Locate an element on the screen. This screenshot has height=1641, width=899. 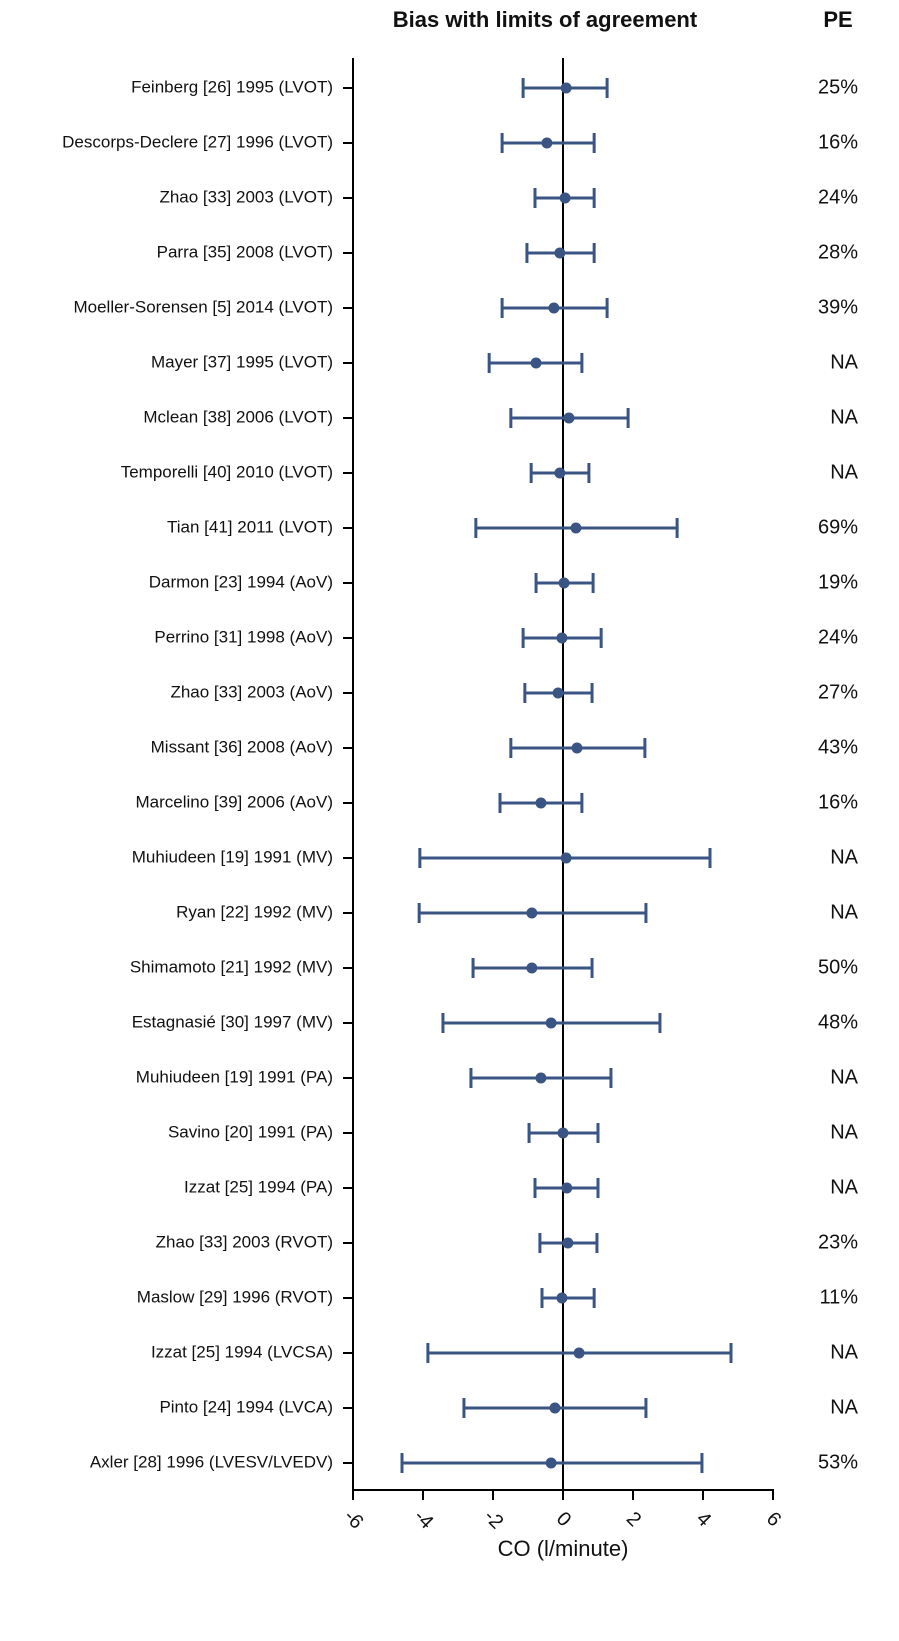
x-tick-label: 6 is located at coordinates (773, 1519).